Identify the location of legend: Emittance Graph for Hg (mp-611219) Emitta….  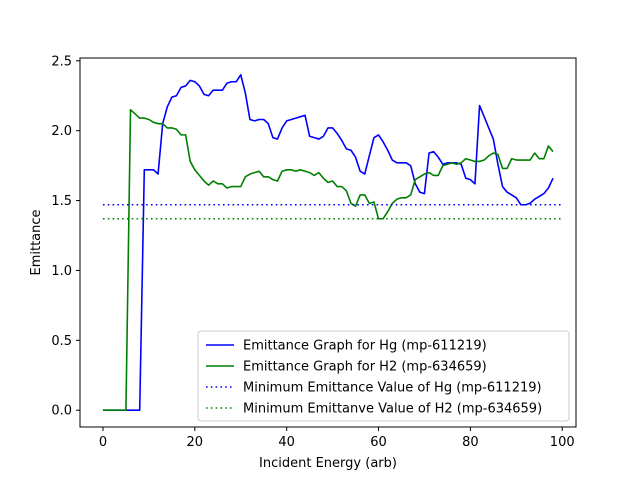
(383, 376).